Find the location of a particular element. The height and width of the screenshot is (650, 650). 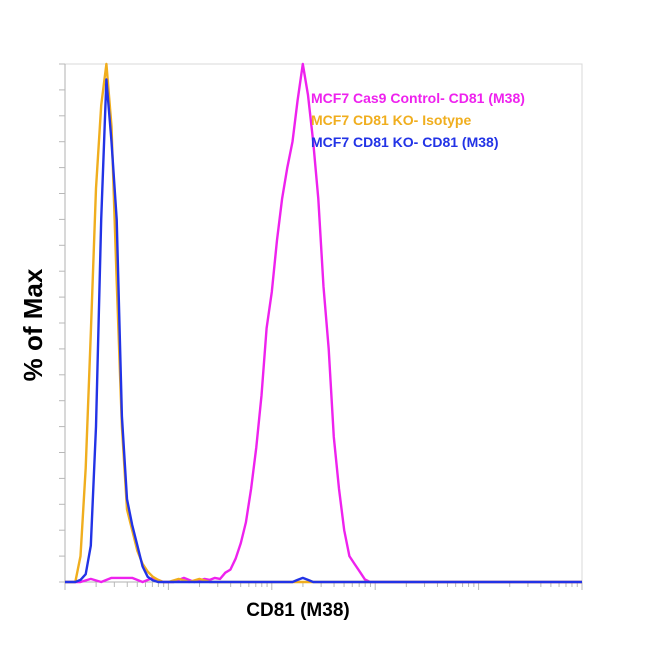

y-axis-ticks is located at coordinates (62, 323).